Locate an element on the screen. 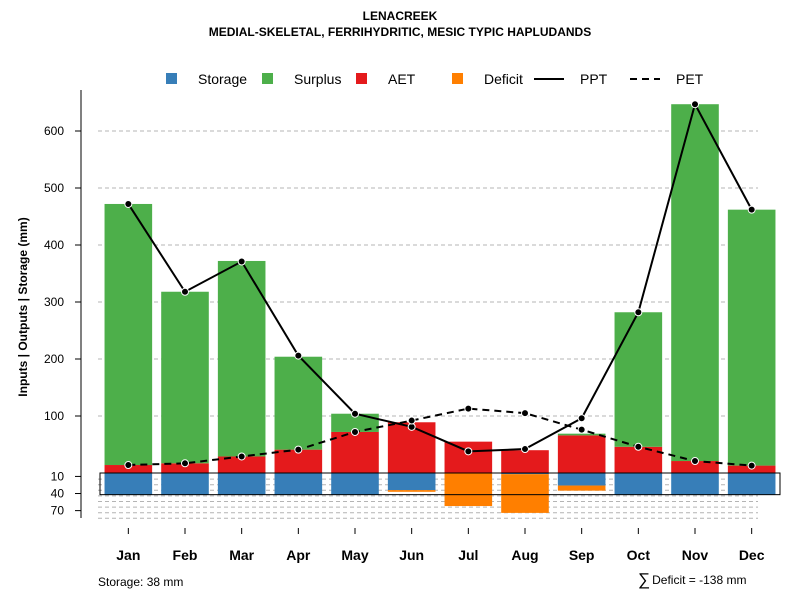 Image resolution: width=800 pixels, height=600 pixels. x-tick-label: Jun is located at coordinates (411, 555).